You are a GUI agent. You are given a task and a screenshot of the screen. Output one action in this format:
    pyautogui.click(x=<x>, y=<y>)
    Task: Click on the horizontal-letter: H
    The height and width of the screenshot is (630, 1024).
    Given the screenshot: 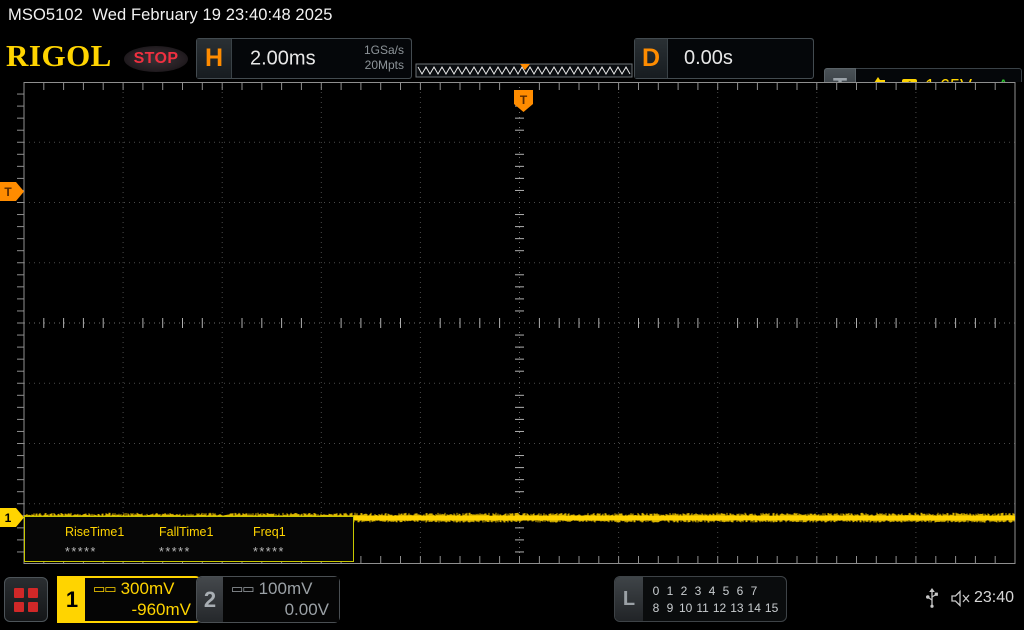 What is the action you would take?
    pyautogui.click(x=214, y=58)
    